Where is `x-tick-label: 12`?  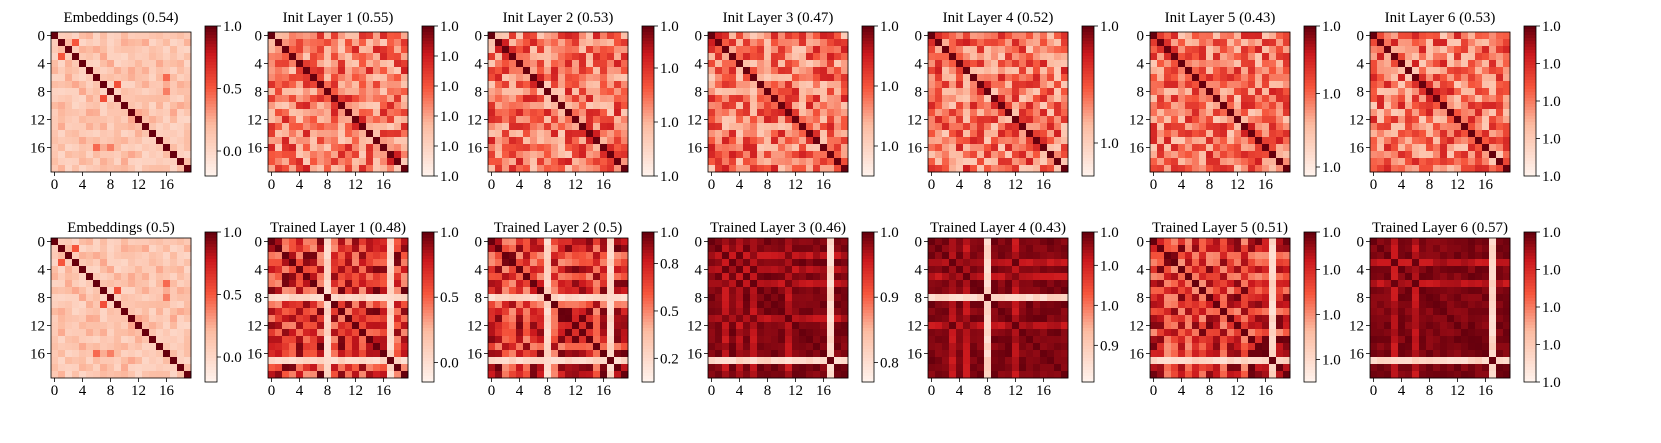
x-tick-label: 12 is located at coordinates (138, 391).